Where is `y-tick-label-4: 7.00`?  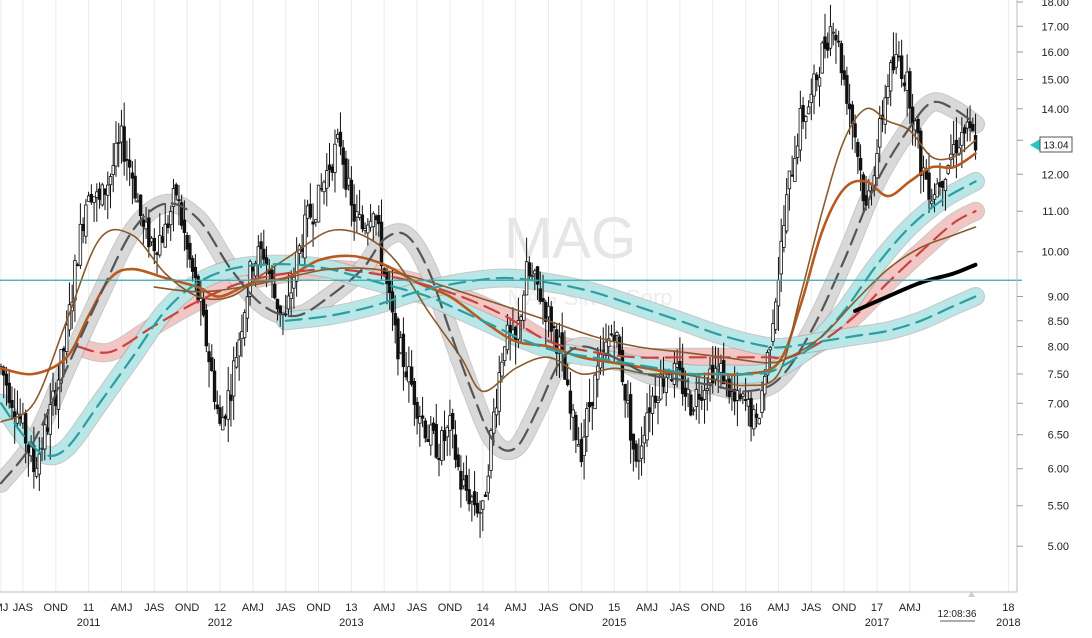
y-tick-label-4: 7.00 is located at coordinates (1058, 404).